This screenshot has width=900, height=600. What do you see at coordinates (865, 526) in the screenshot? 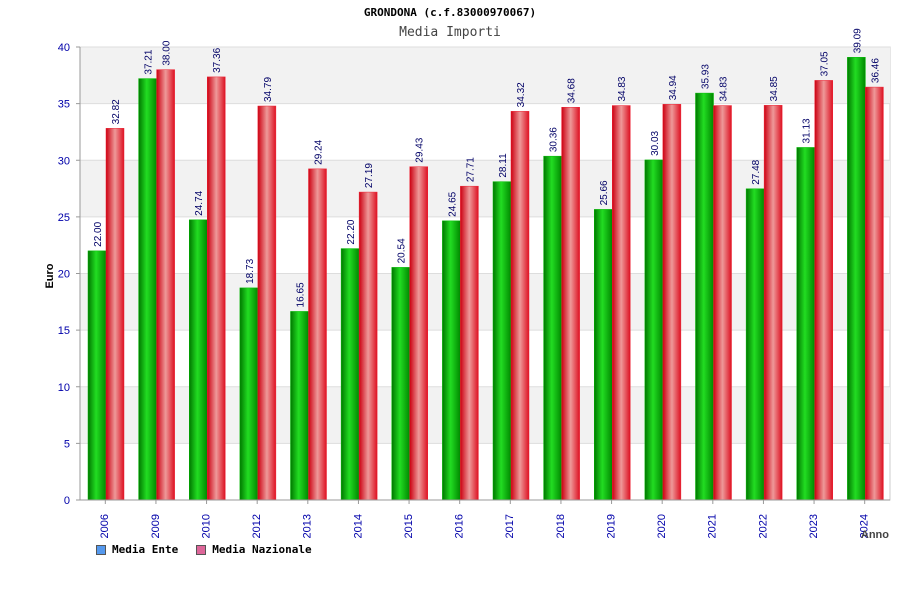
I see `x-tick-label: 2024` at bounding box center [865, 526].